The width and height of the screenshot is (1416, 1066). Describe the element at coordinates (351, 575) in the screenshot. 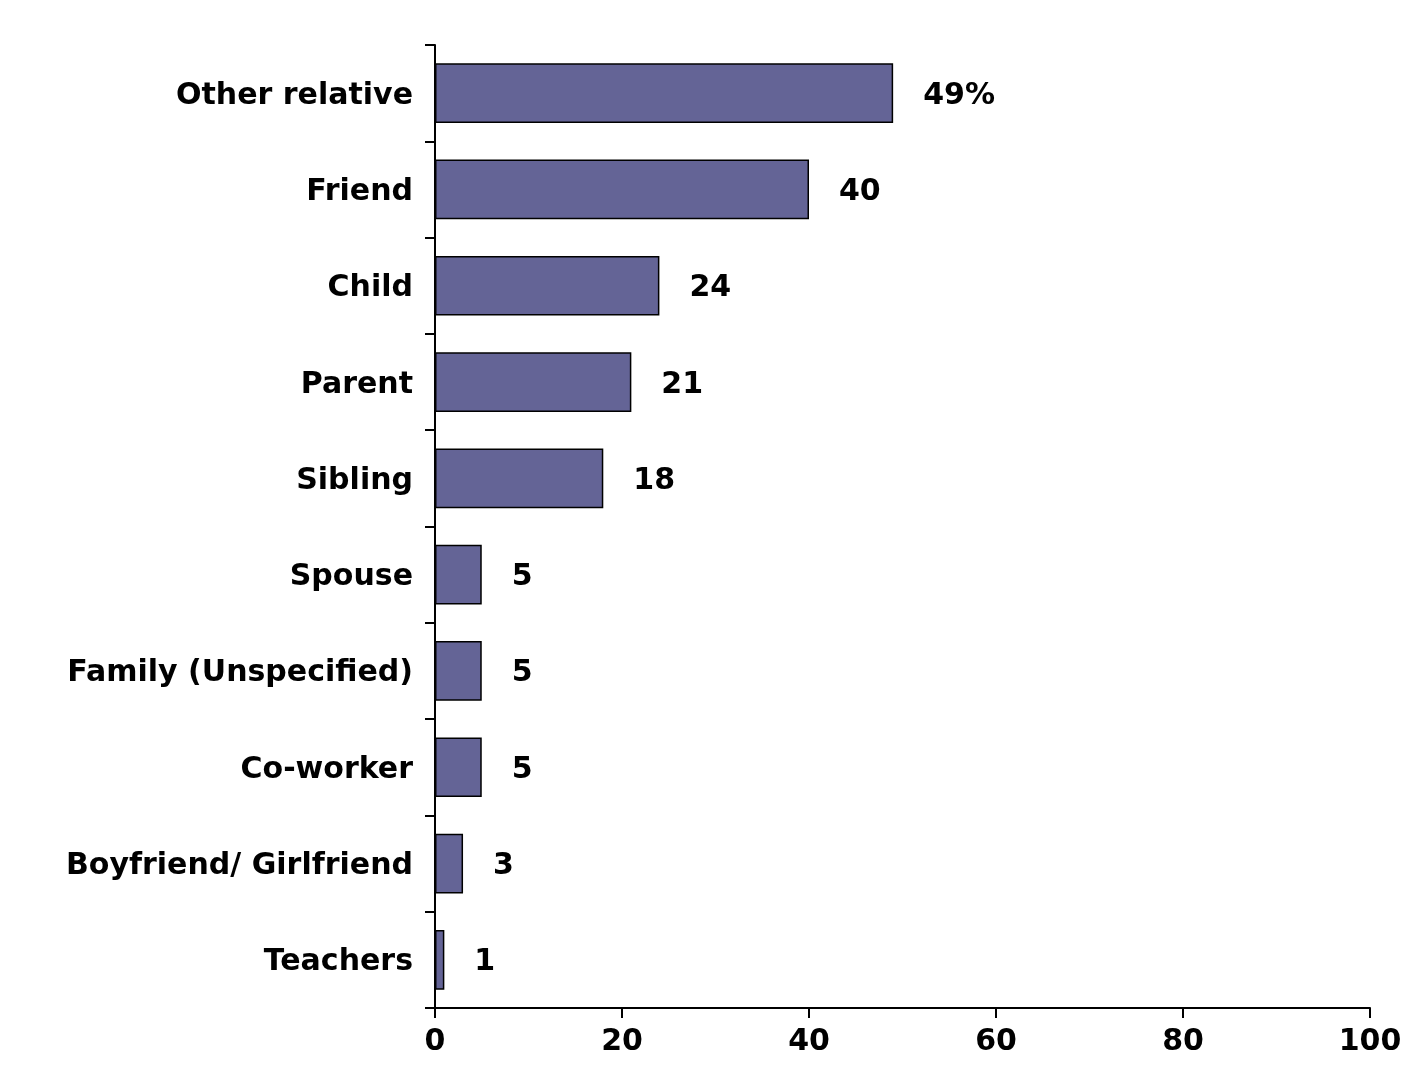

I see `y-tick-label: Spouse` at that location.